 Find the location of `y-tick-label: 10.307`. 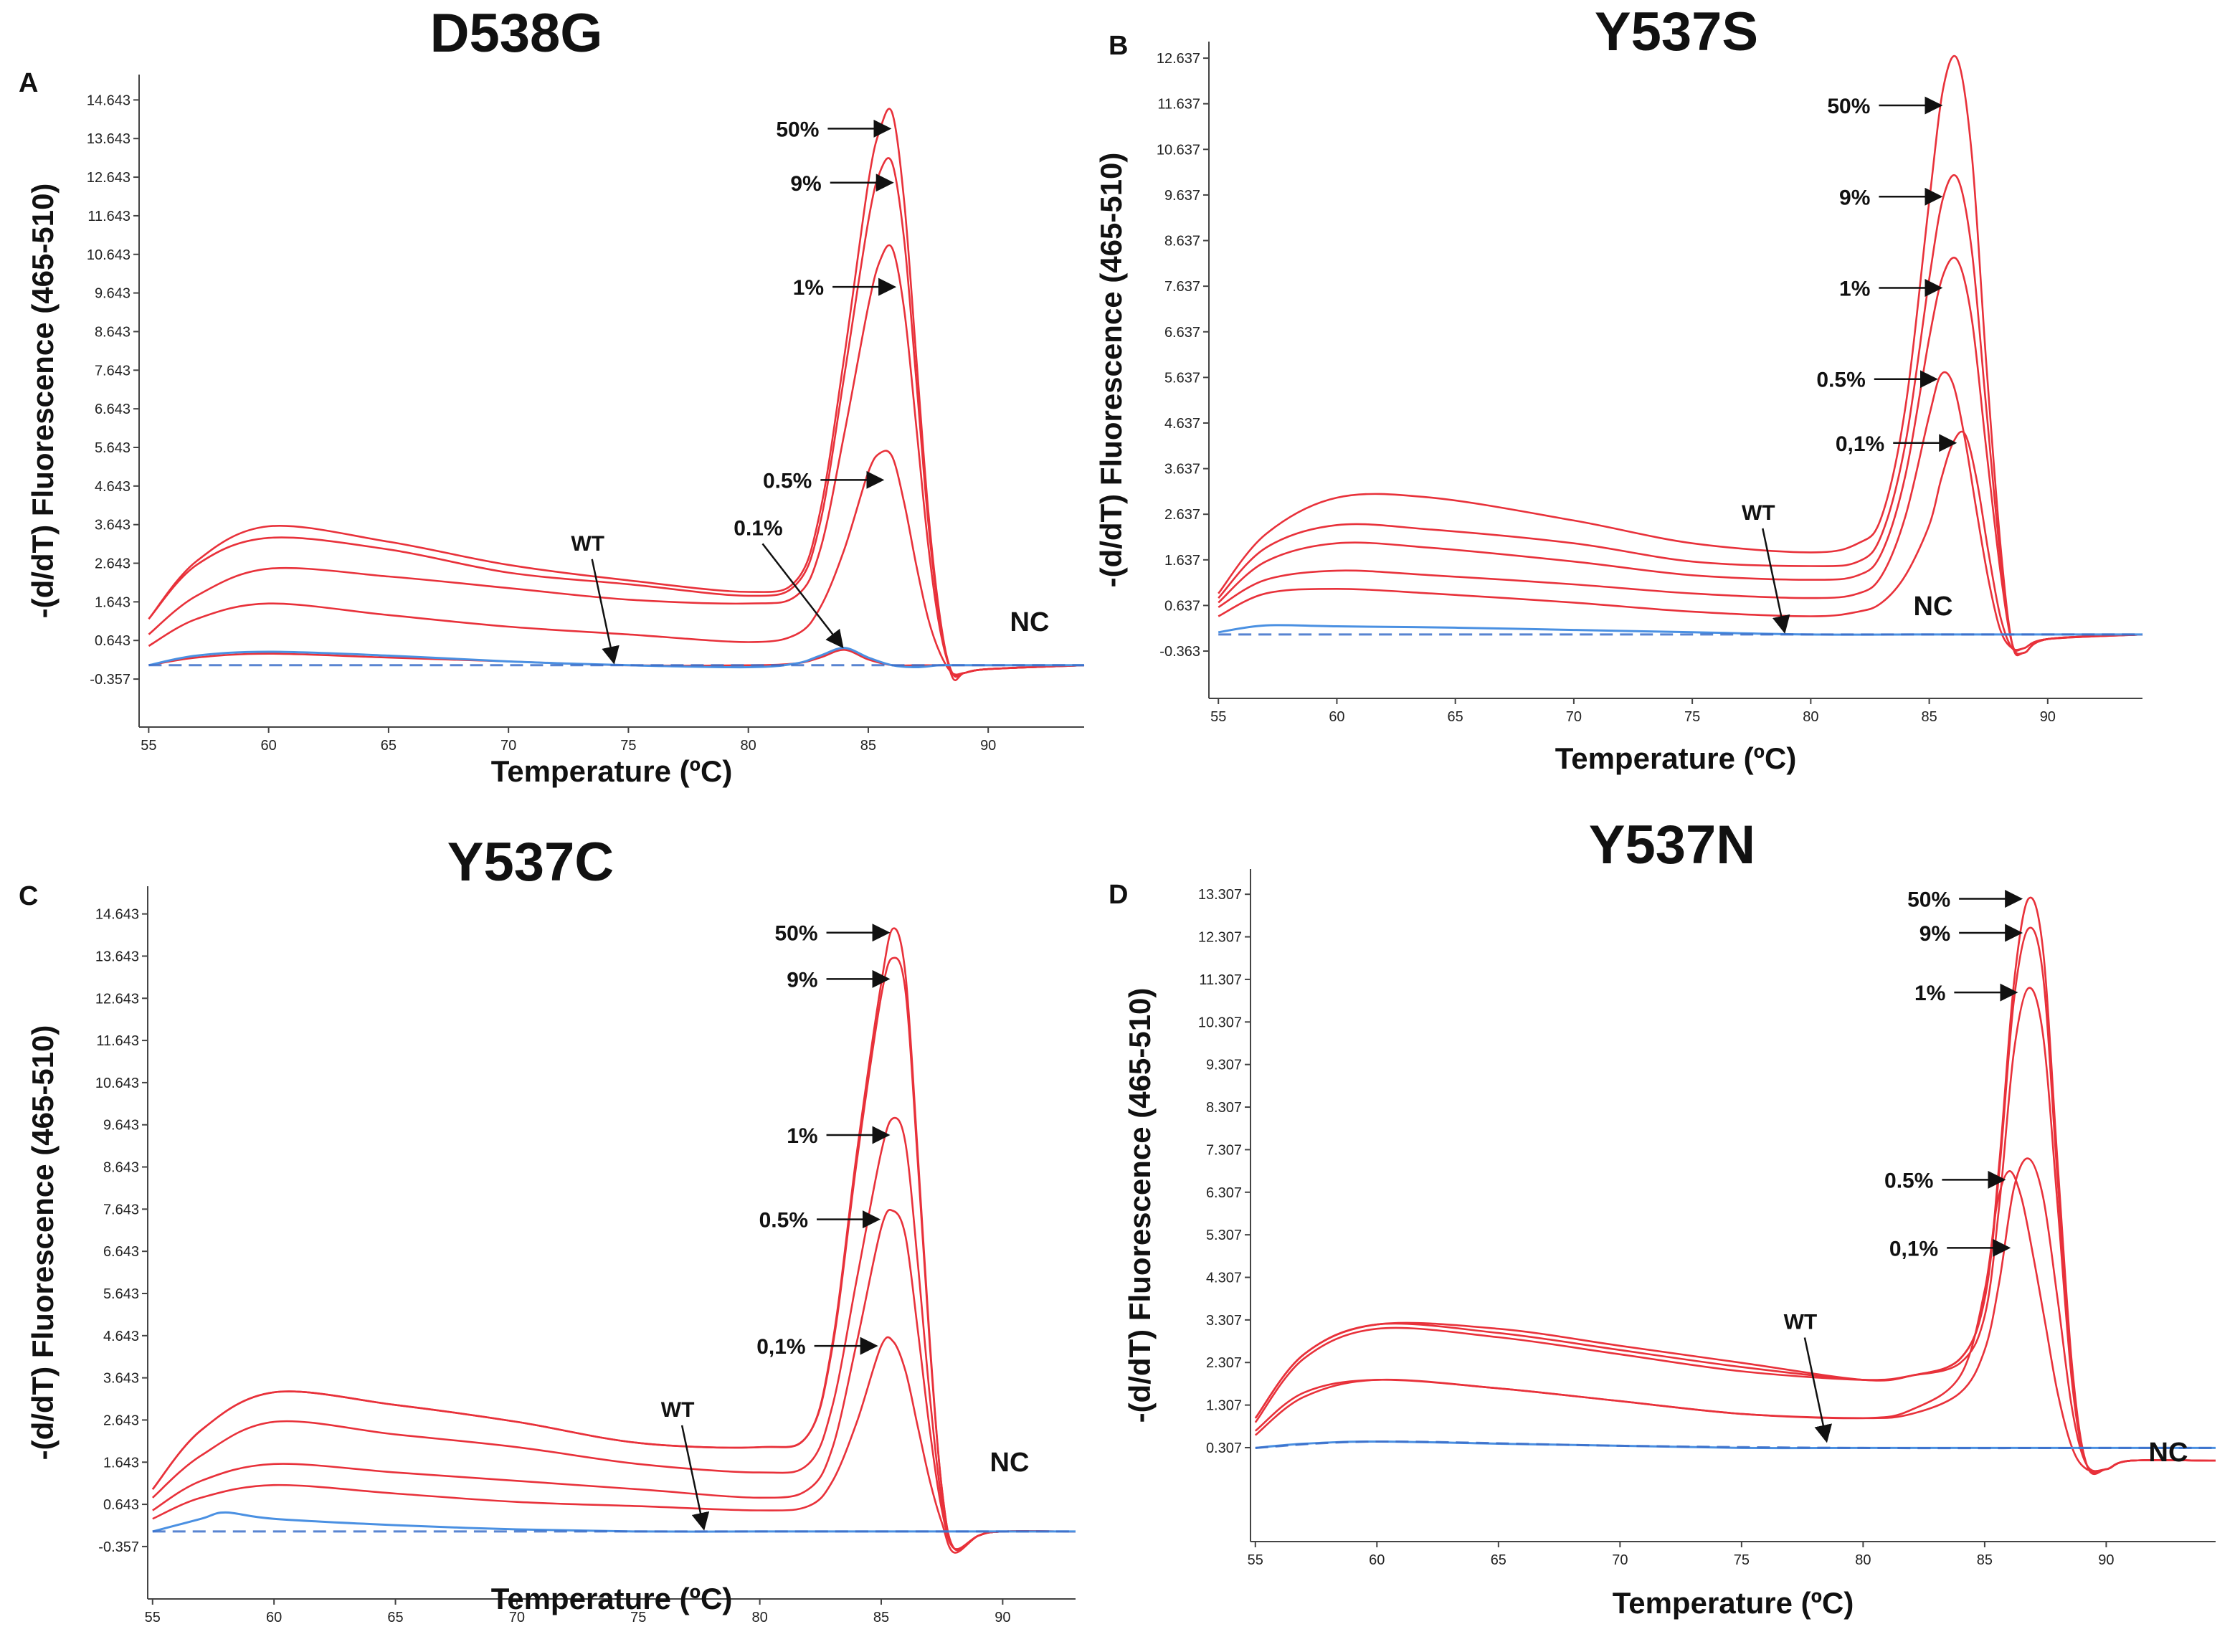

y-tick-label: 10.307 is located at coordinates (1220, 1022).